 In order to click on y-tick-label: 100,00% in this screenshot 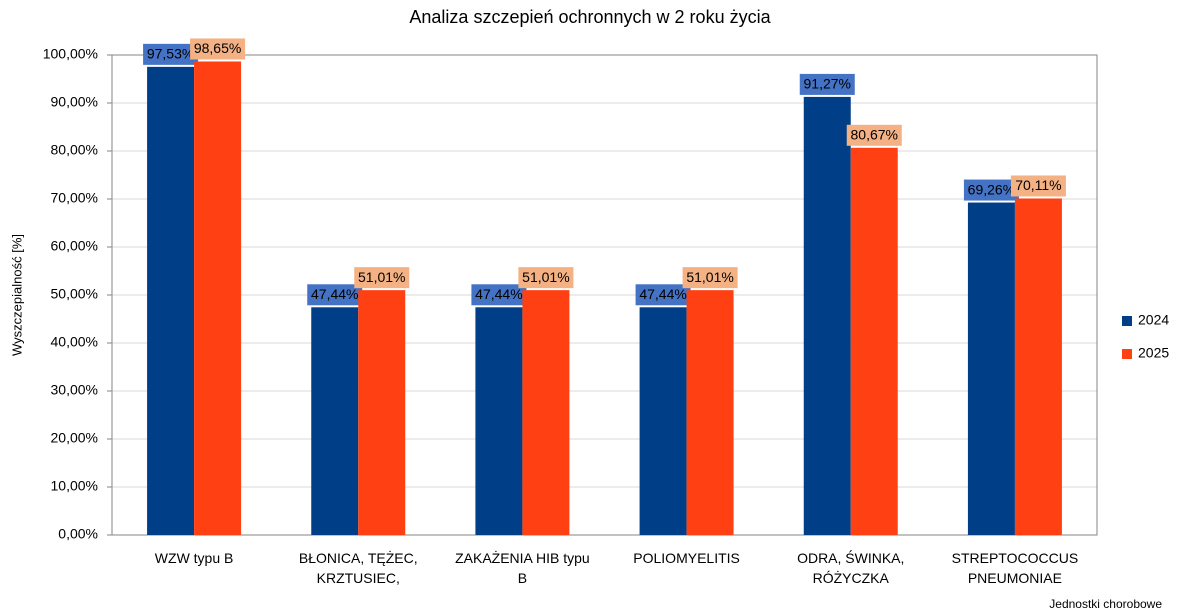, I will do `click(70, 54)`.